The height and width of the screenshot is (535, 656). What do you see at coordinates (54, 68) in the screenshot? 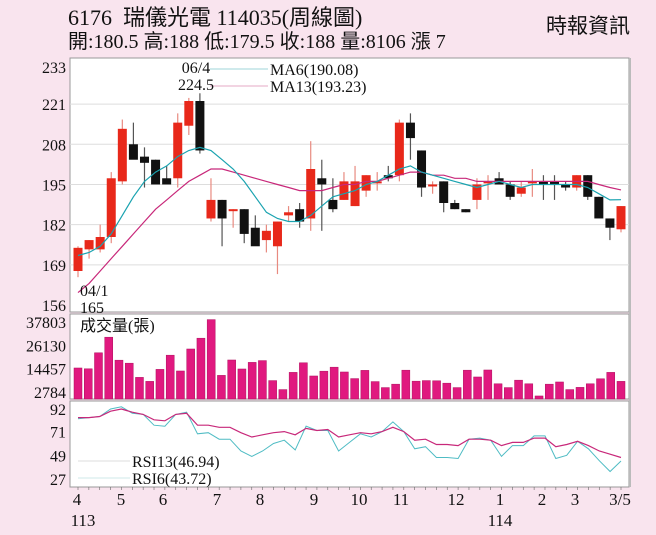
I see `price-axis-label: 233` at bounding box center [54, 68].